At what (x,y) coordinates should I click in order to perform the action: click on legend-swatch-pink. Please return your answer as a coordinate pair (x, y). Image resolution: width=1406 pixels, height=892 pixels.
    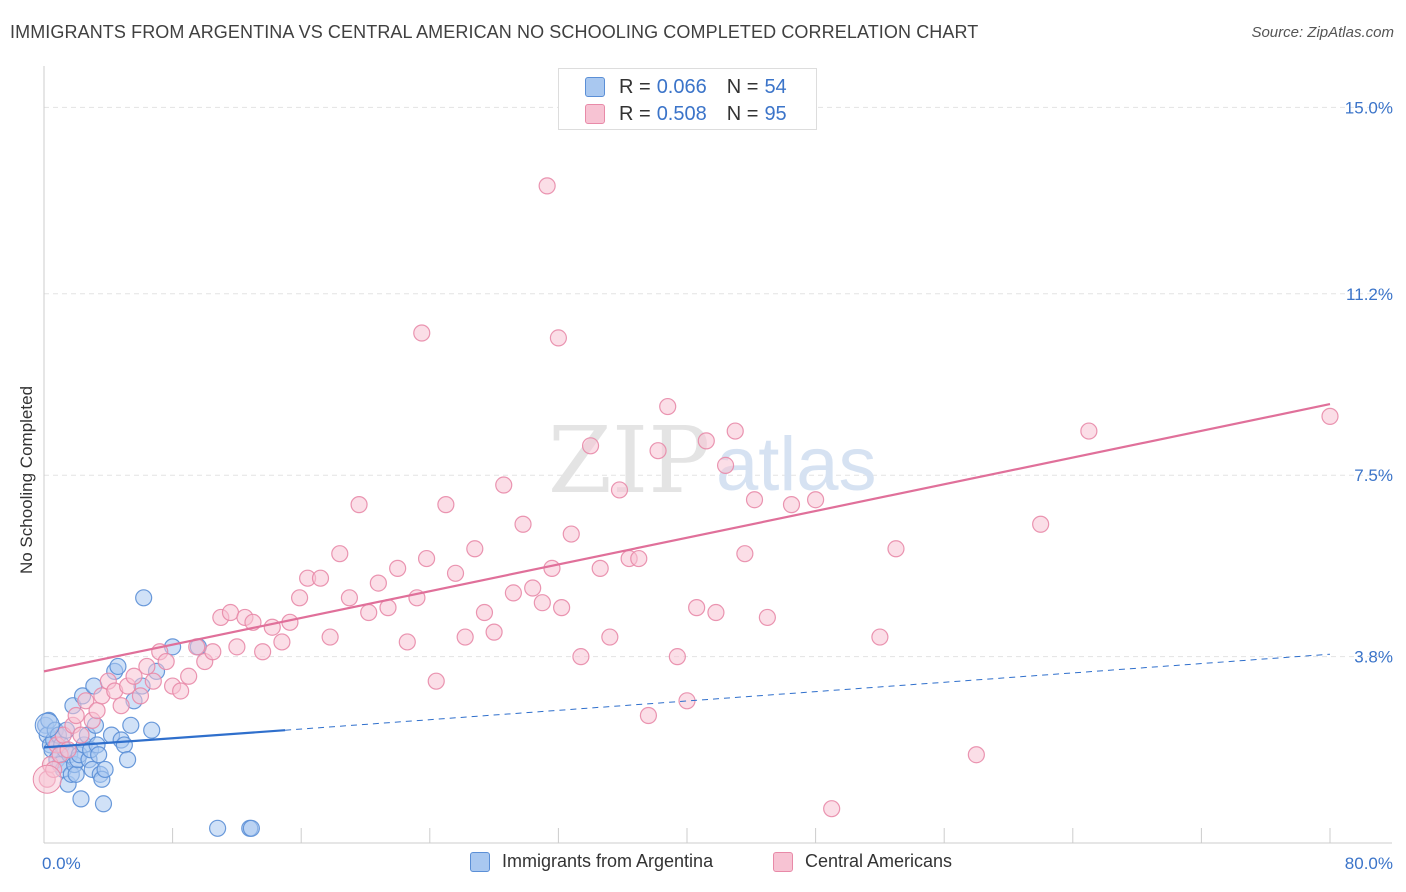
    Looking at the image, I should click on (595, 114).